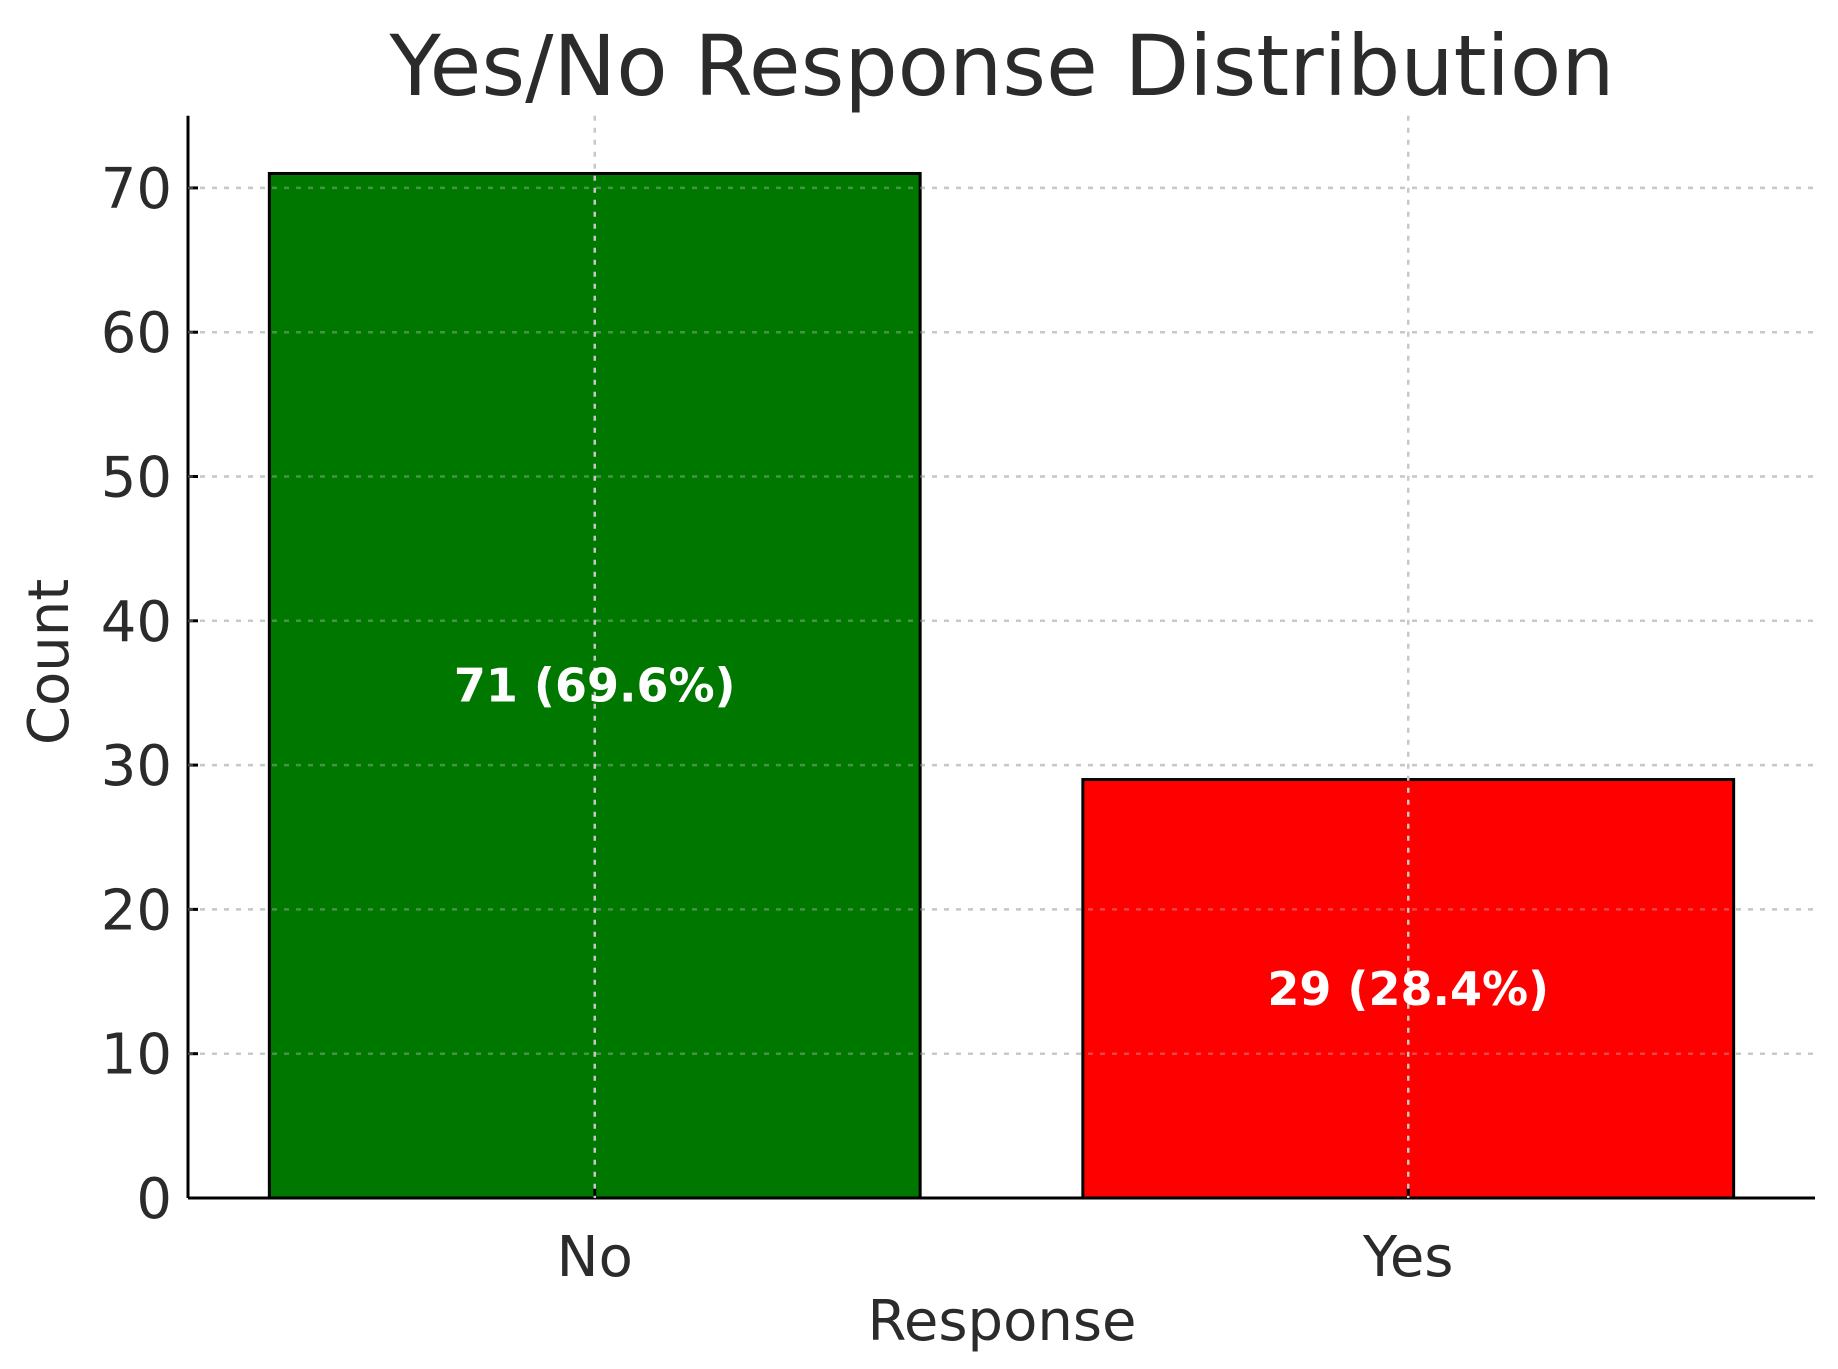 The image size is (1838, 1369). I want to click on chart-title: Yes/No Response Distribution, so click(1001, 66).